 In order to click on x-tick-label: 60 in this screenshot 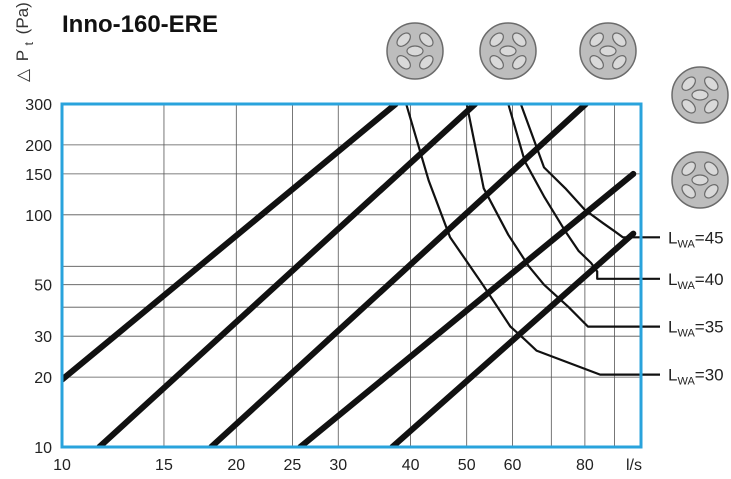, I will do `click(513, 465)`.